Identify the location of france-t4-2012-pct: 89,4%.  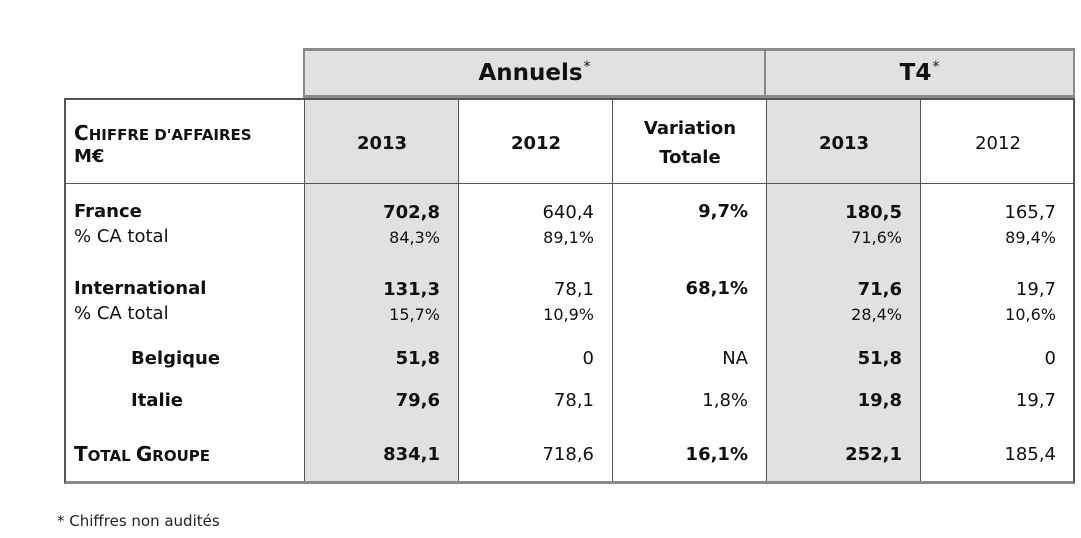
(1030, 237).